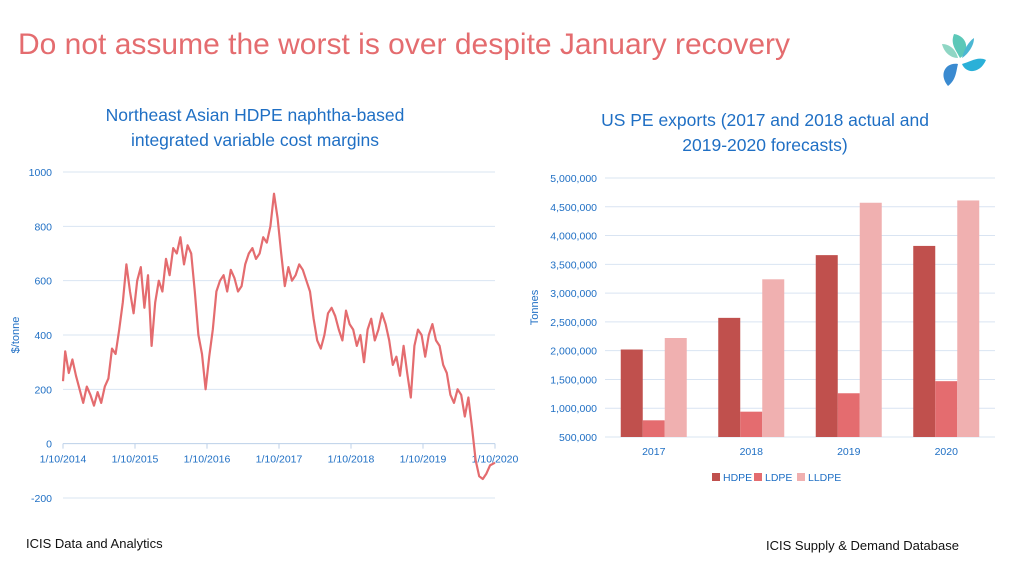  What do you see at coordinates (849, 452) in the screenshot?
I see `x-tick-label: 2019` at bounding box center [849, 452].